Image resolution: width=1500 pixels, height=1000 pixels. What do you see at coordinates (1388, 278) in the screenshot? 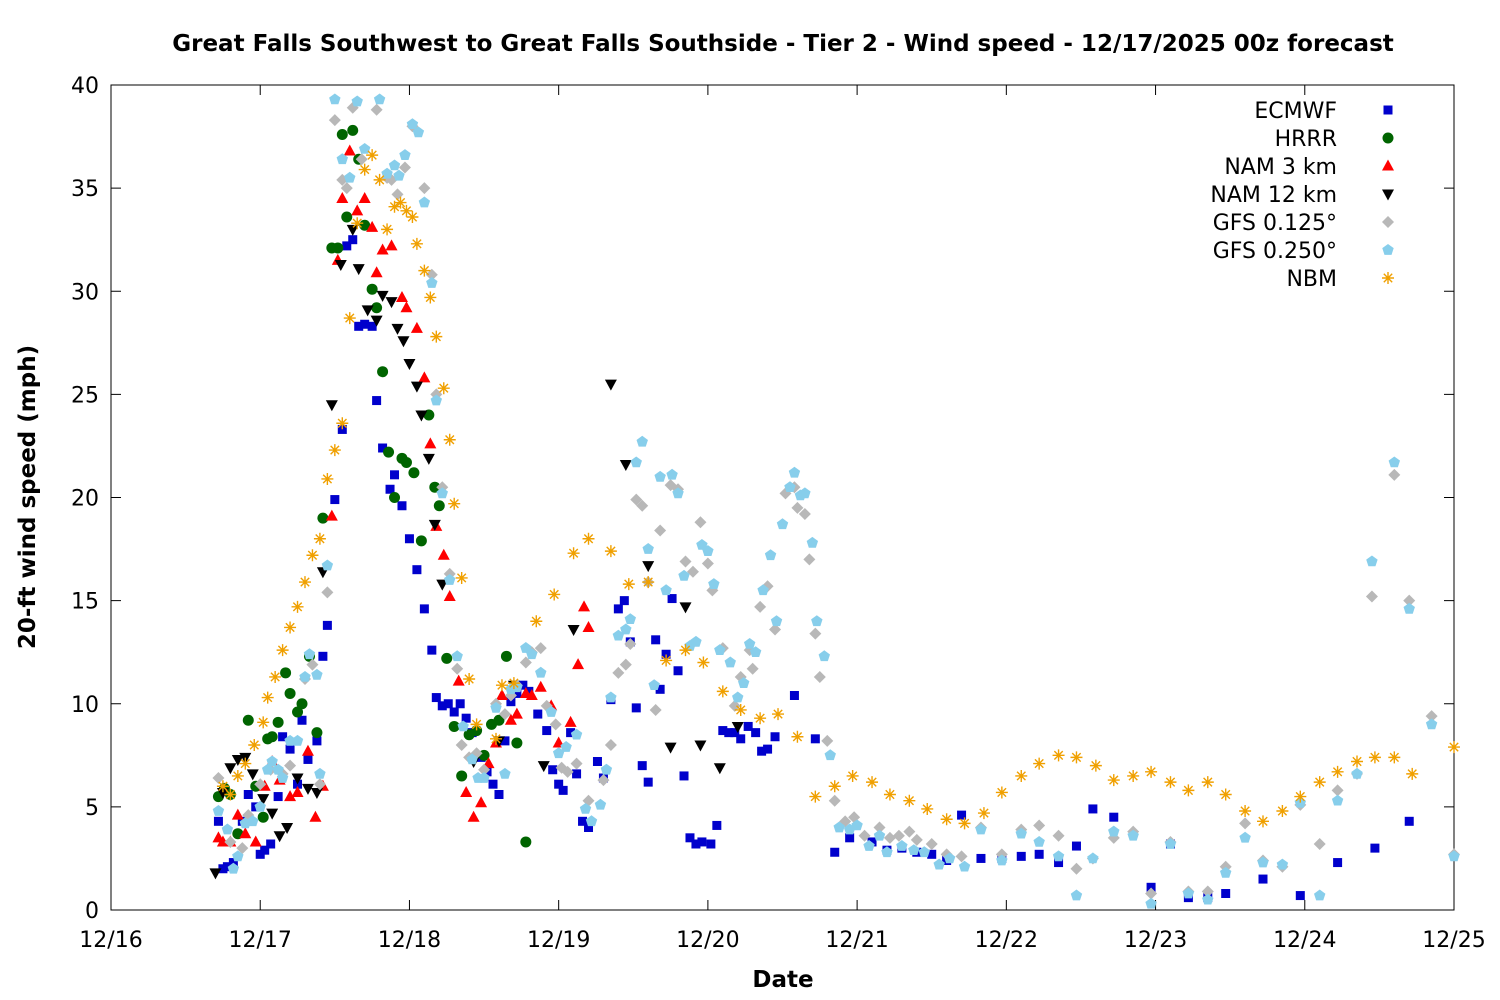
I see `legend-marker` at bounding box center [1388, 278].